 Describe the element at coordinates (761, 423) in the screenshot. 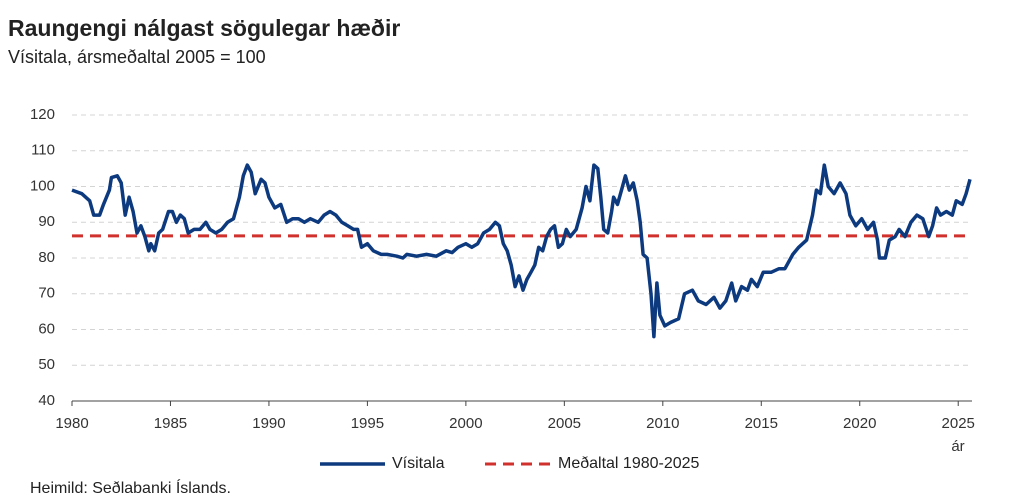

I see `x-tick-label: 2015` at that location.